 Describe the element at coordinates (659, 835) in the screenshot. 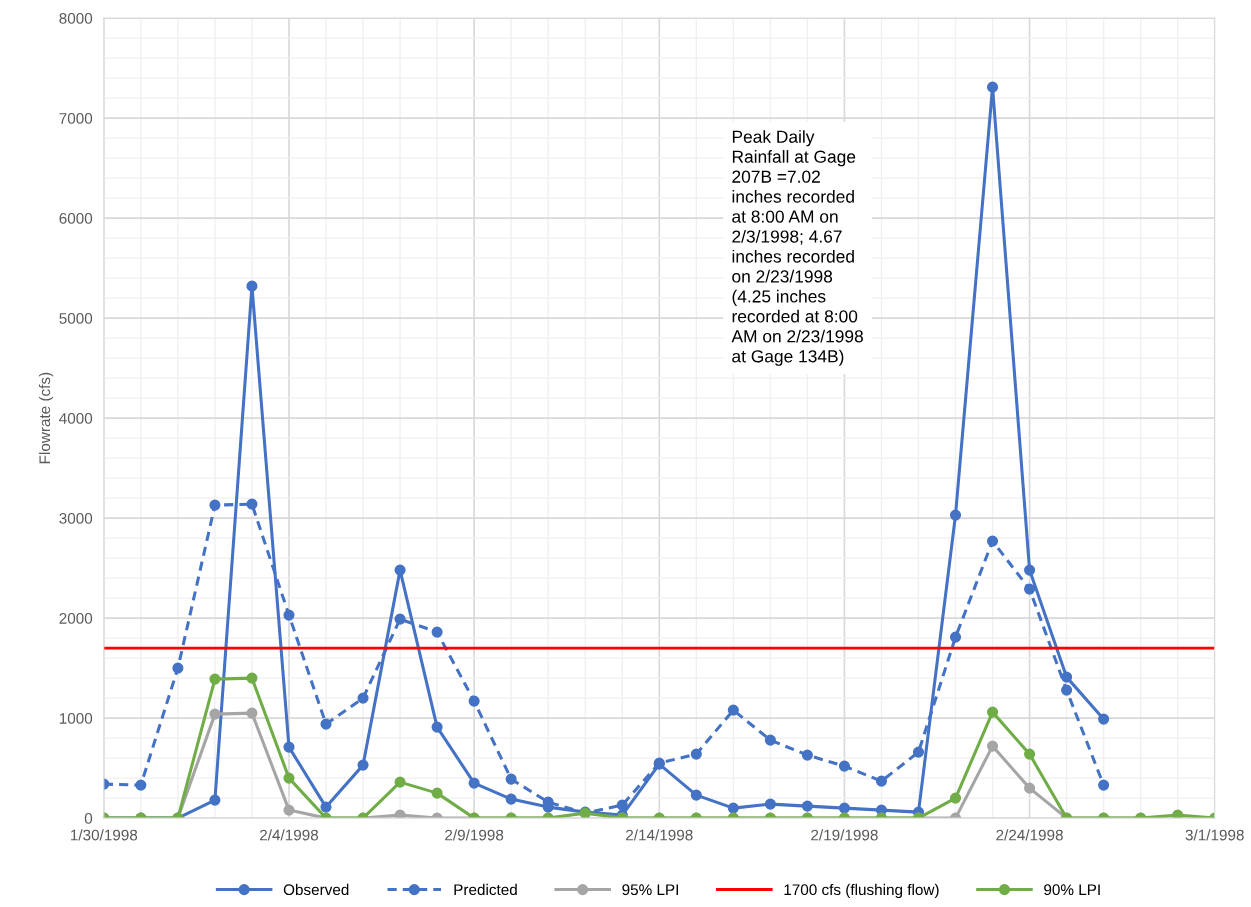

I see `x-tick-label: 2/14/1998` at that location.